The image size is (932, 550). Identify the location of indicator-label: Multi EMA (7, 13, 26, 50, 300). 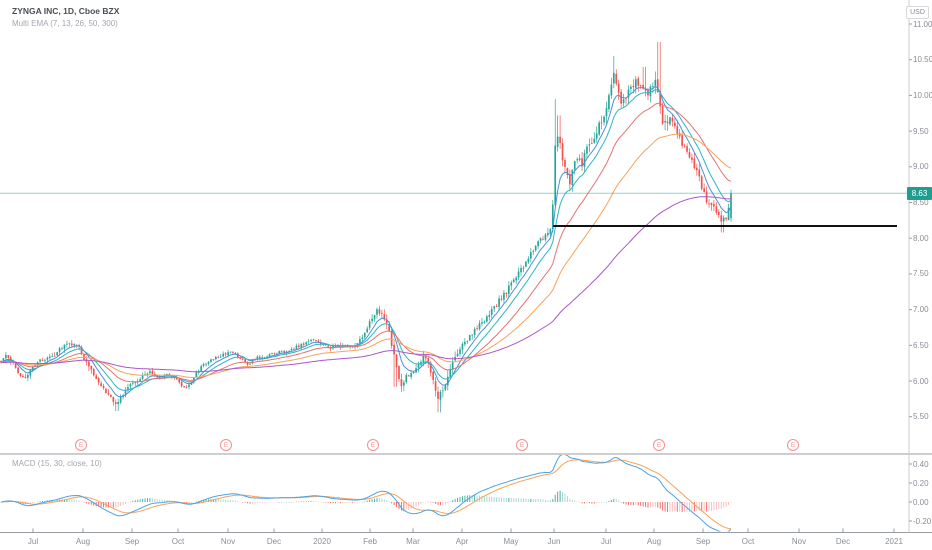
(65, 23).